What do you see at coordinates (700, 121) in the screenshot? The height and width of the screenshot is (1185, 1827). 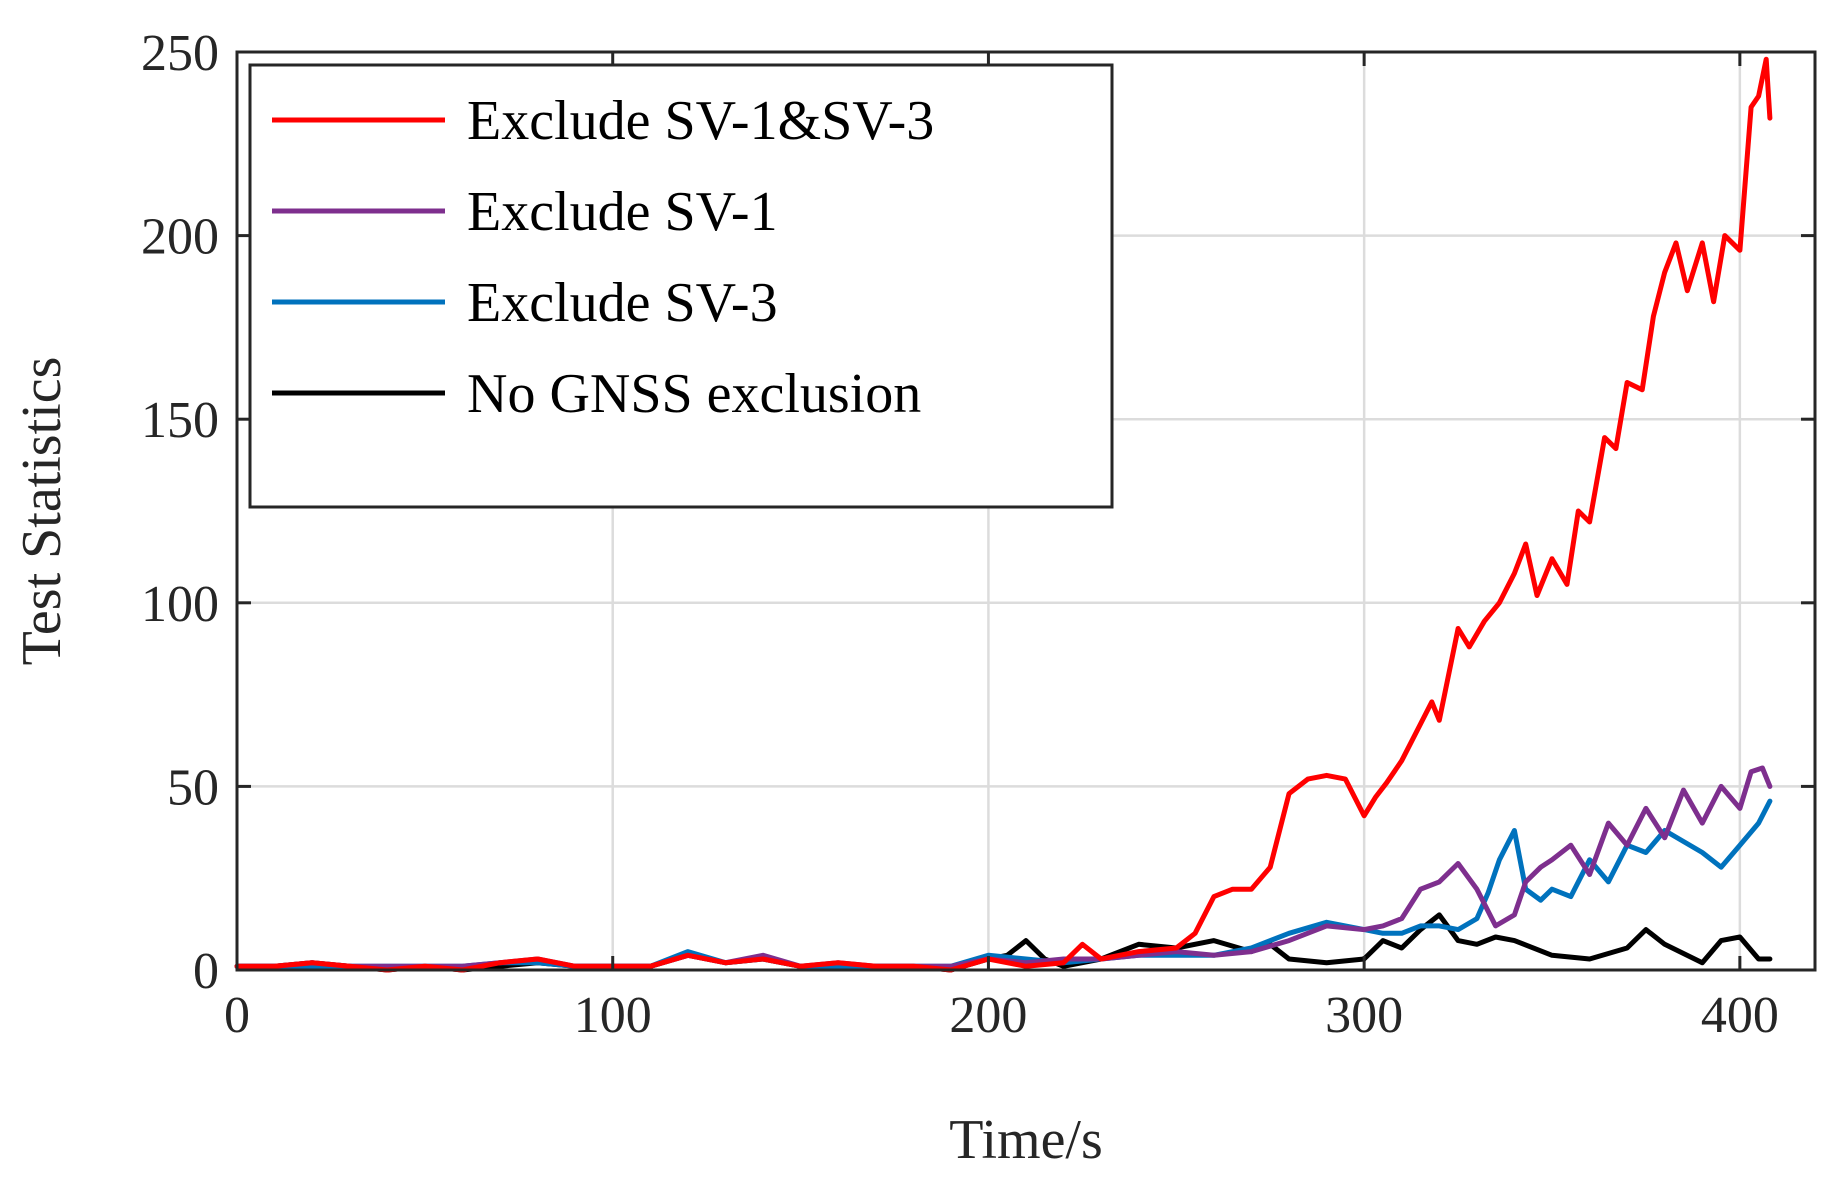 I see `legend-label: Exclude SV-1&SV-3` at bounding box center [700, 121].